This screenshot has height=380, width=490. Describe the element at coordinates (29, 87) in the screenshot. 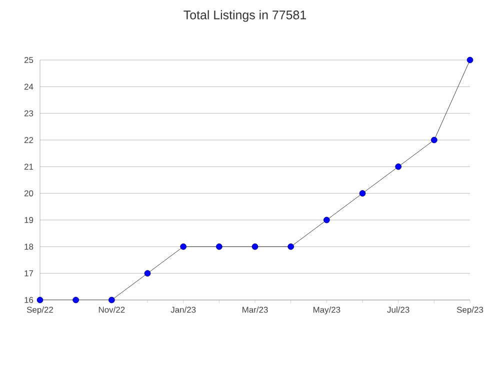

I see `y-tick-label: 24` at that location.